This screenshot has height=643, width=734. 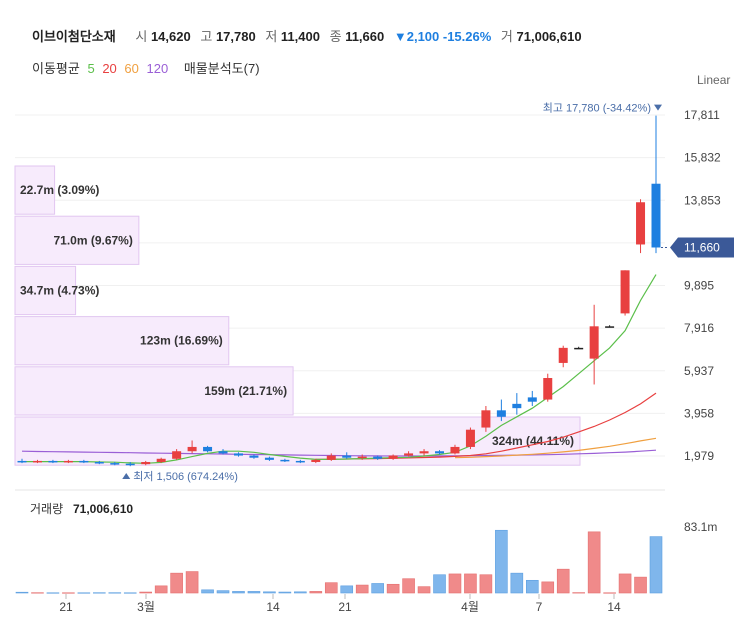 I want to click on price-tick-label: 5,937, so click(x=699, y=371).